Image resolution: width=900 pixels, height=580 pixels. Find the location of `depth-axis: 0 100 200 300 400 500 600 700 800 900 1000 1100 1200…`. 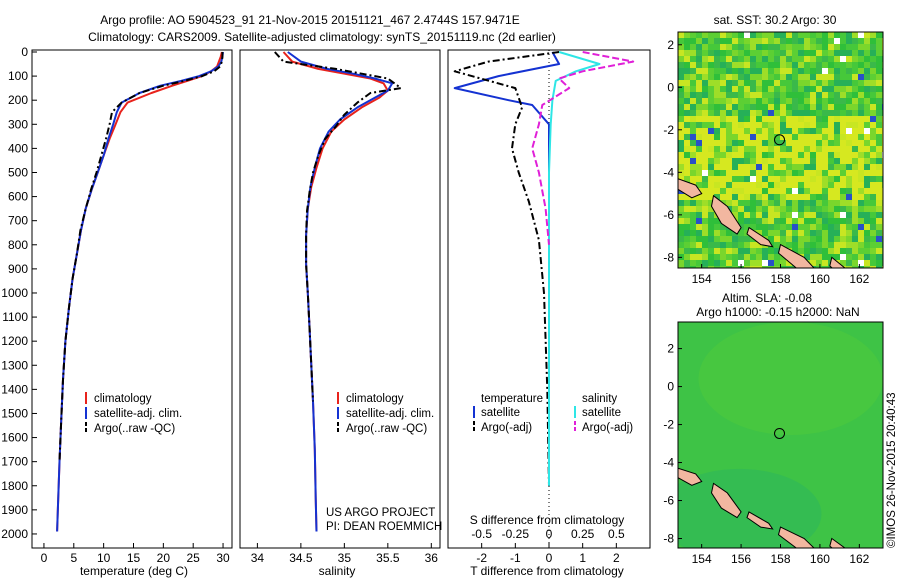

depth-axis: 0 100 200 300 400 500 600 700 800 900 1000 1100 1200… is located at coordinates (19, 293).